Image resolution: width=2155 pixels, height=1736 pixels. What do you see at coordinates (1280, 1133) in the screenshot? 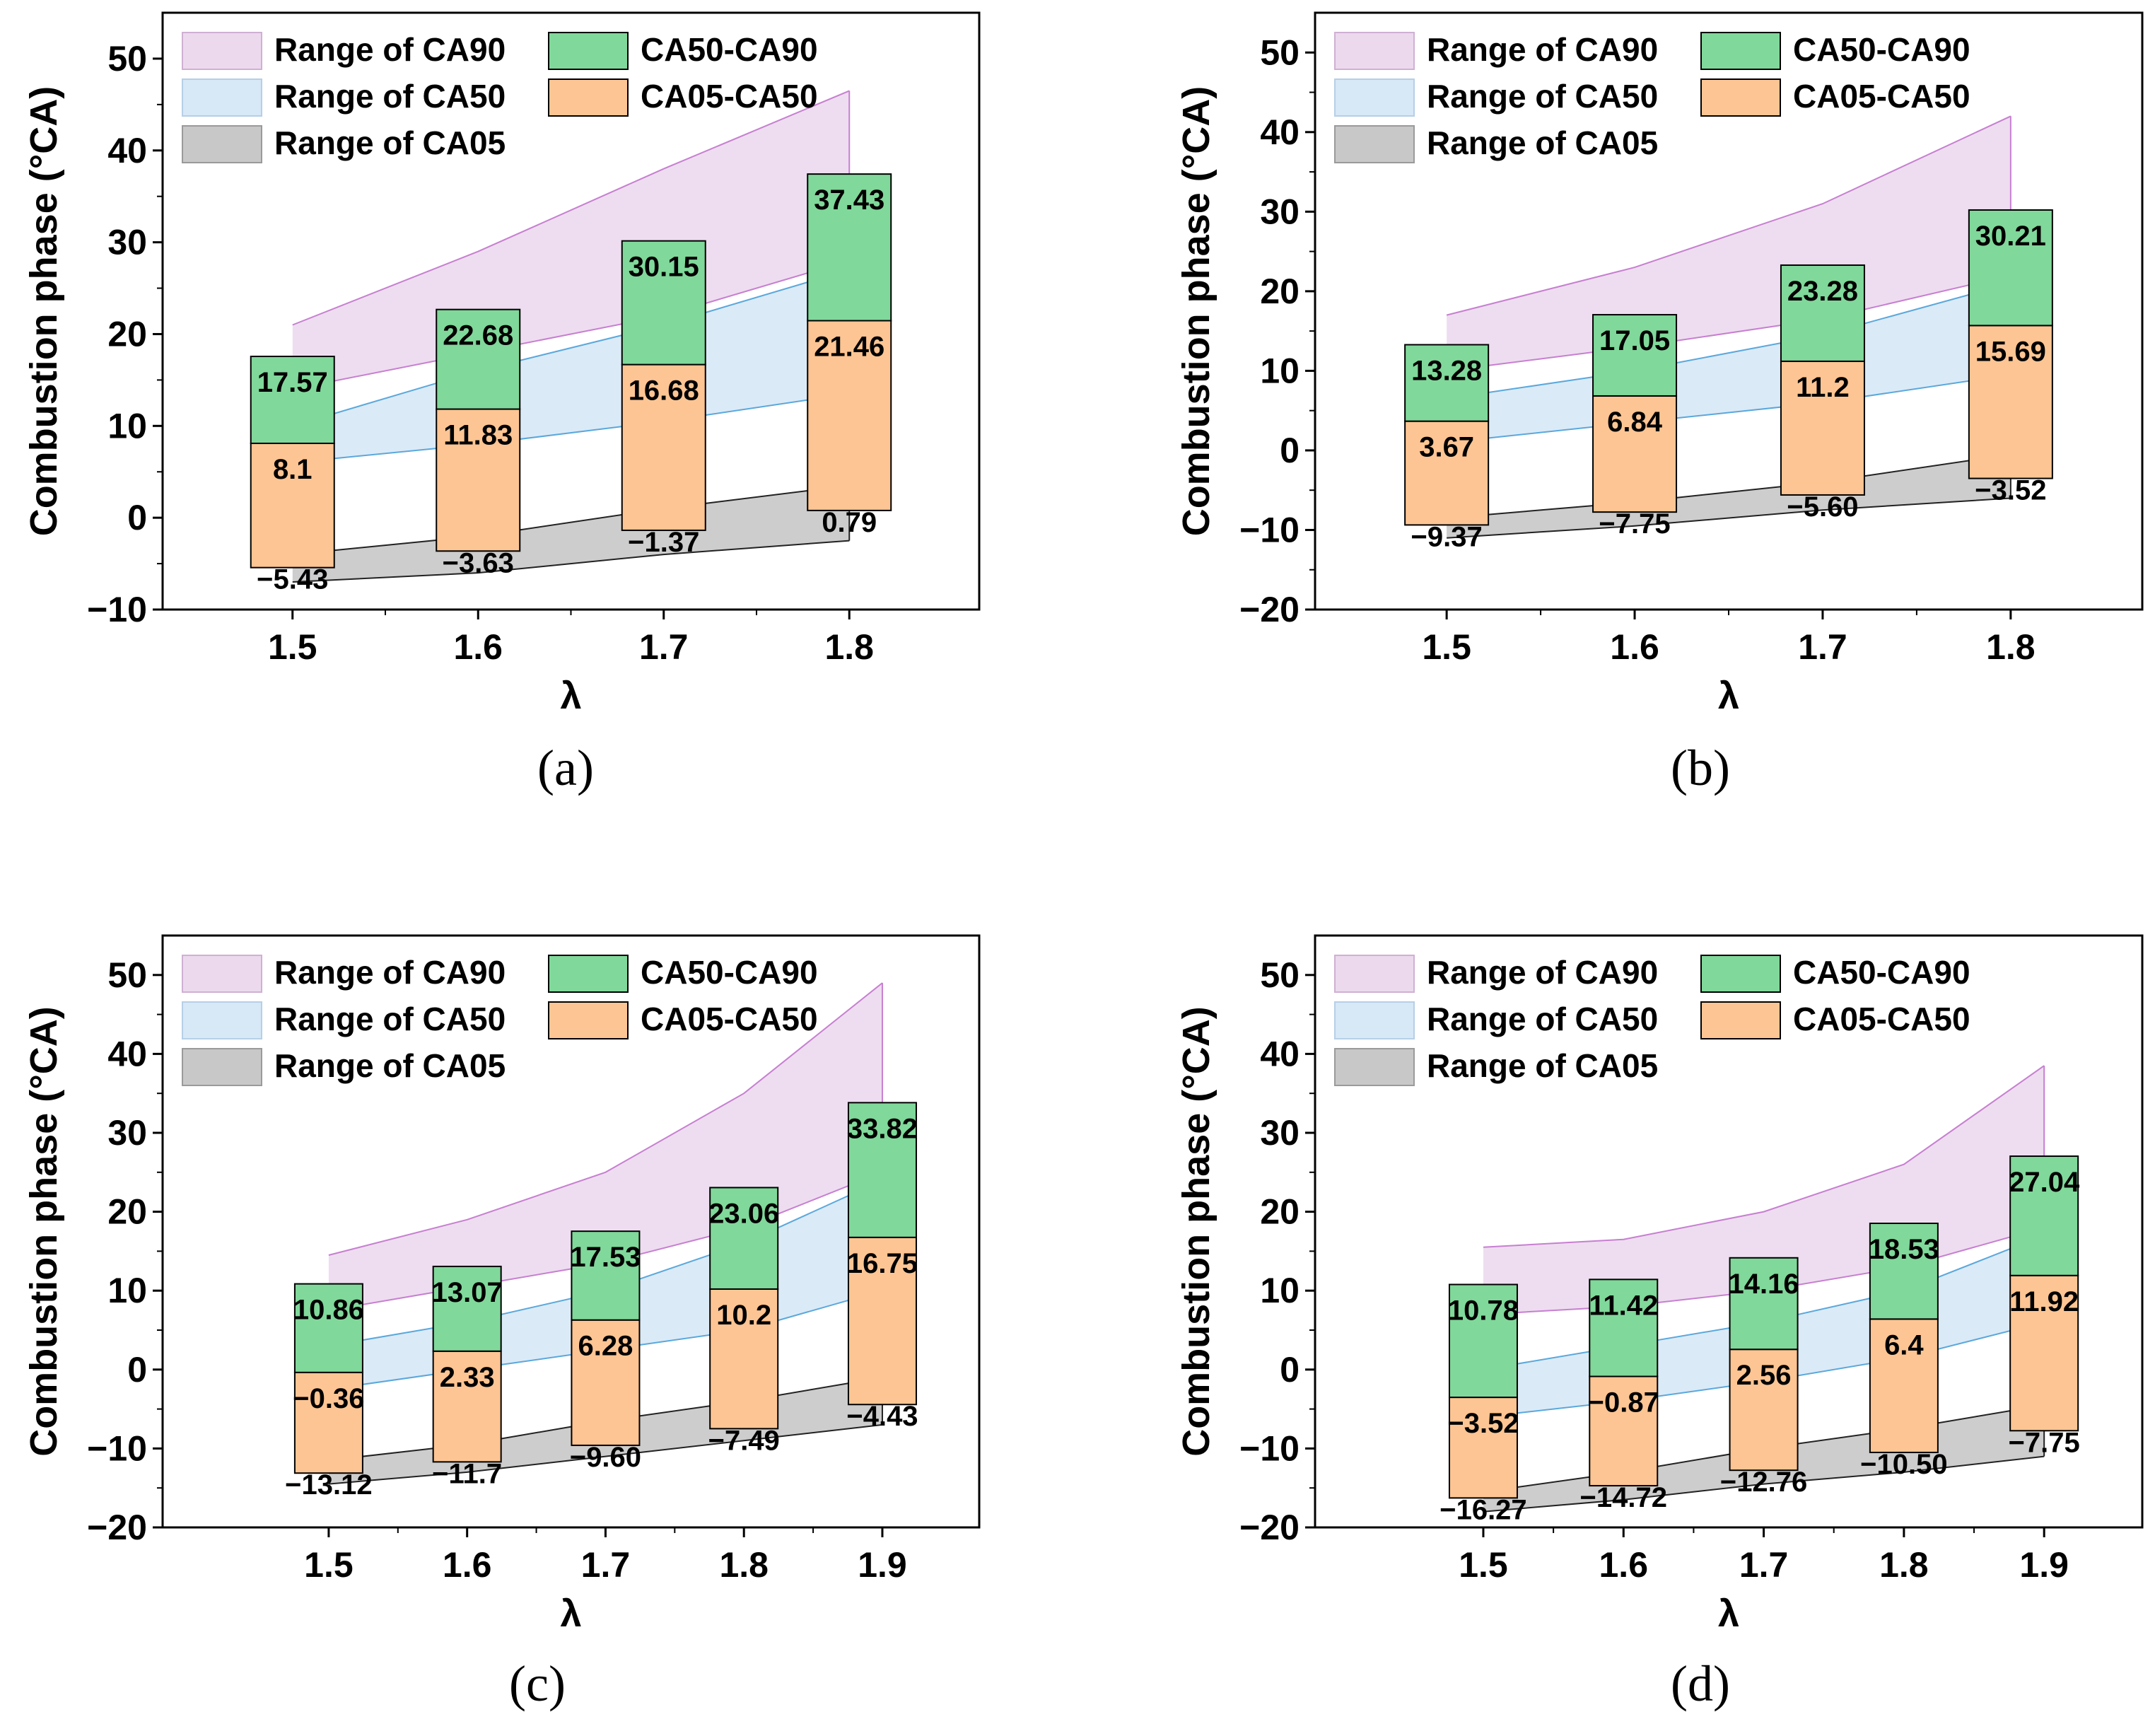
I see `y-tick-label: 30` at bounding box center [1280, 1133].